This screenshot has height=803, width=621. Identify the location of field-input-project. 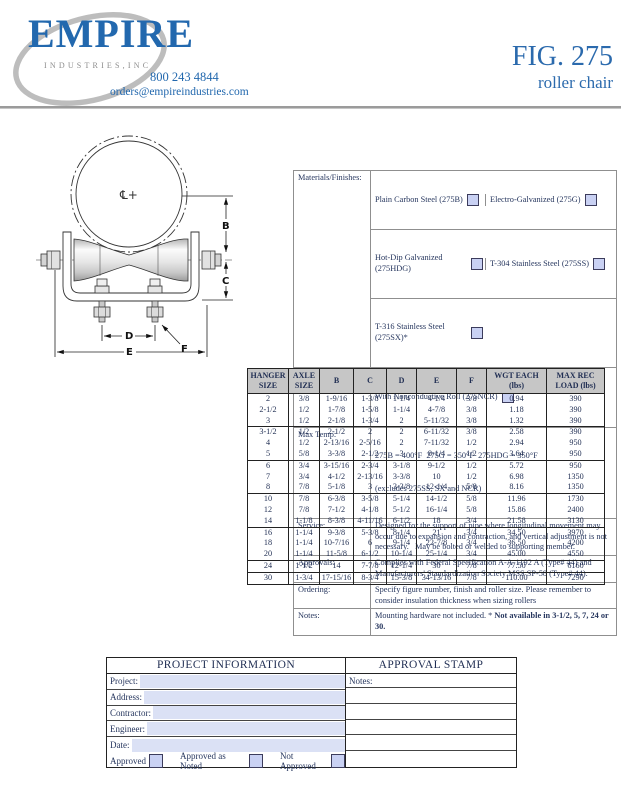
(242, 681).